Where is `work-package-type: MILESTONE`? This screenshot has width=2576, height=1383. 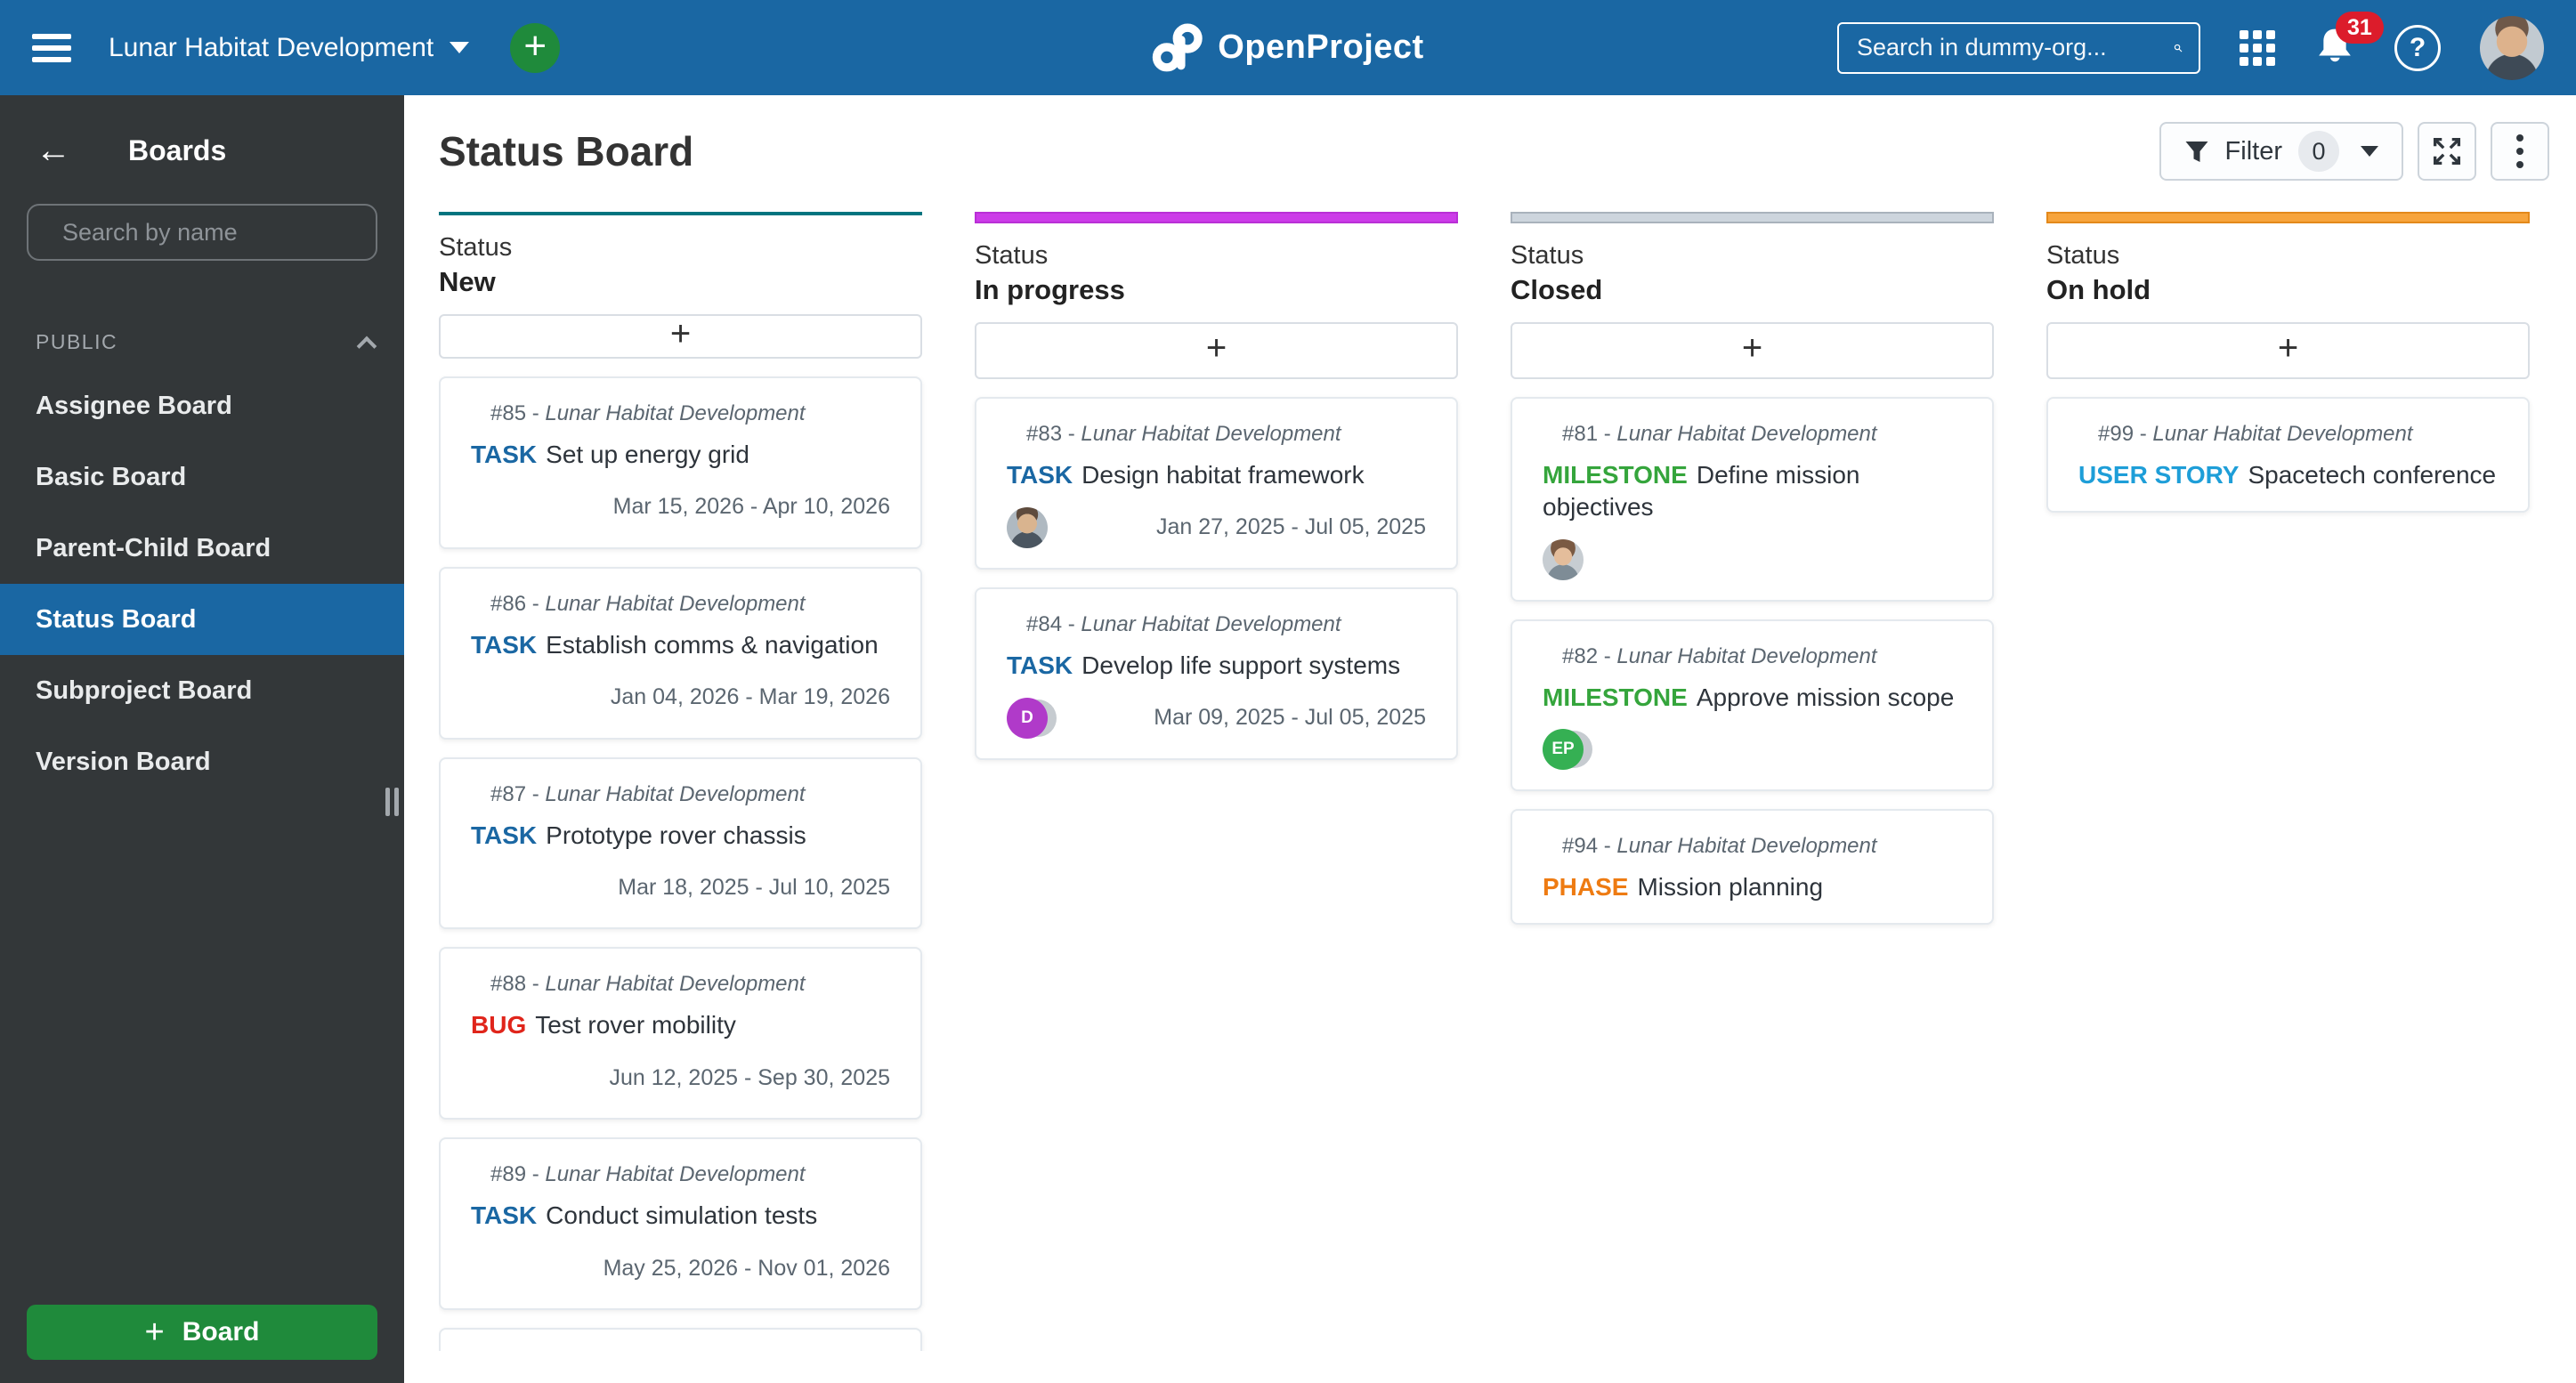
work-package-type: MILESTONE is located at coordinates (1616, 475).